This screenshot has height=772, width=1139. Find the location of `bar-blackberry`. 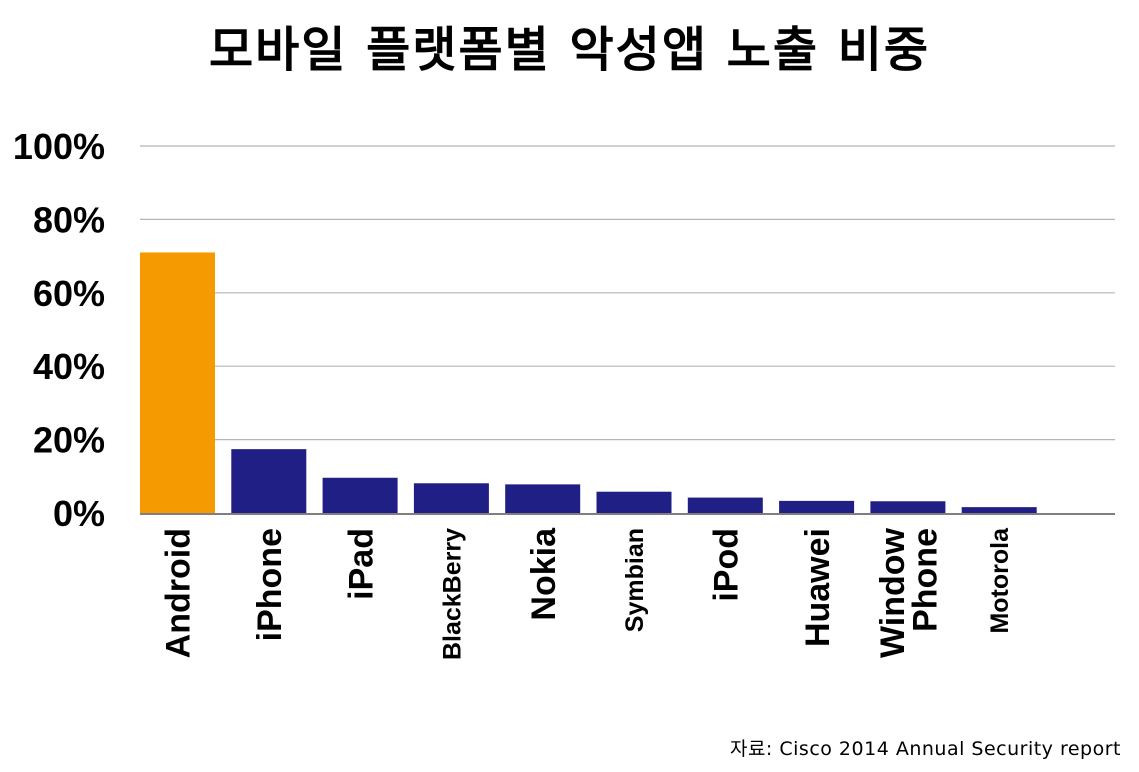

bar-blackberry is located at coordinates (451, 498).